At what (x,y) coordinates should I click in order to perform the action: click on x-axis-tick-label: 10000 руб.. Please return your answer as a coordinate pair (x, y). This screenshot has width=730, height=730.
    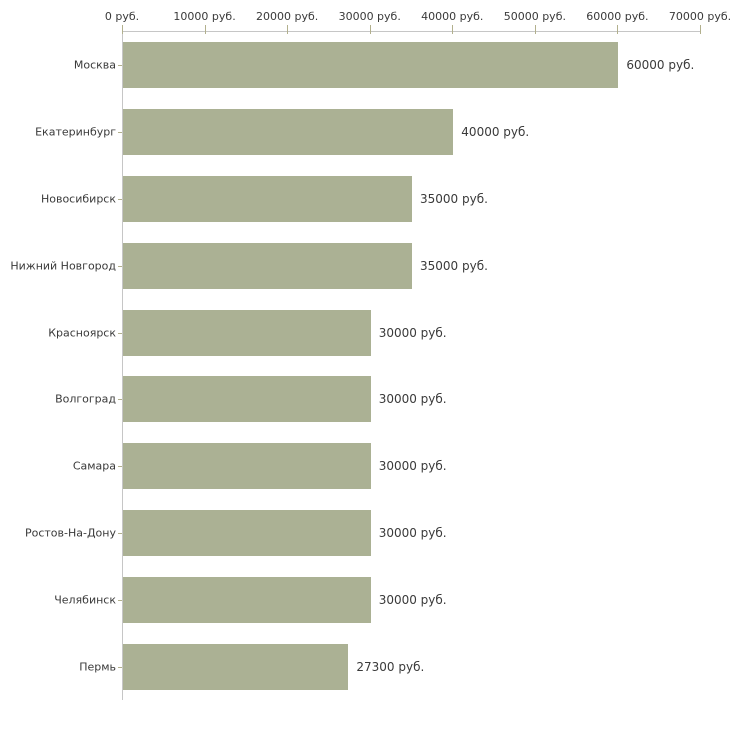
    Looking at the image, I should click on (204, 16).